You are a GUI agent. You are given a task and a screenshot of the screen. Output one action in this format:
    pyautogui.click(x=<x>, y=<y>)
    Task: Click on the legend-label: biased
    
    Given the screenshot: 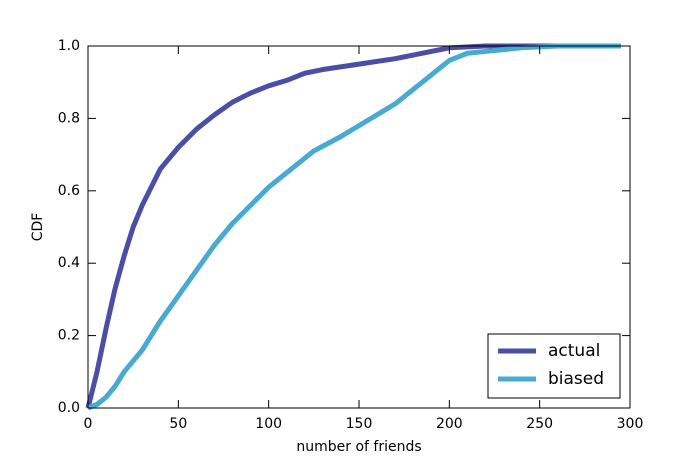 What is the action you would take?
    pyautogui.click(x=576, y=379)
    